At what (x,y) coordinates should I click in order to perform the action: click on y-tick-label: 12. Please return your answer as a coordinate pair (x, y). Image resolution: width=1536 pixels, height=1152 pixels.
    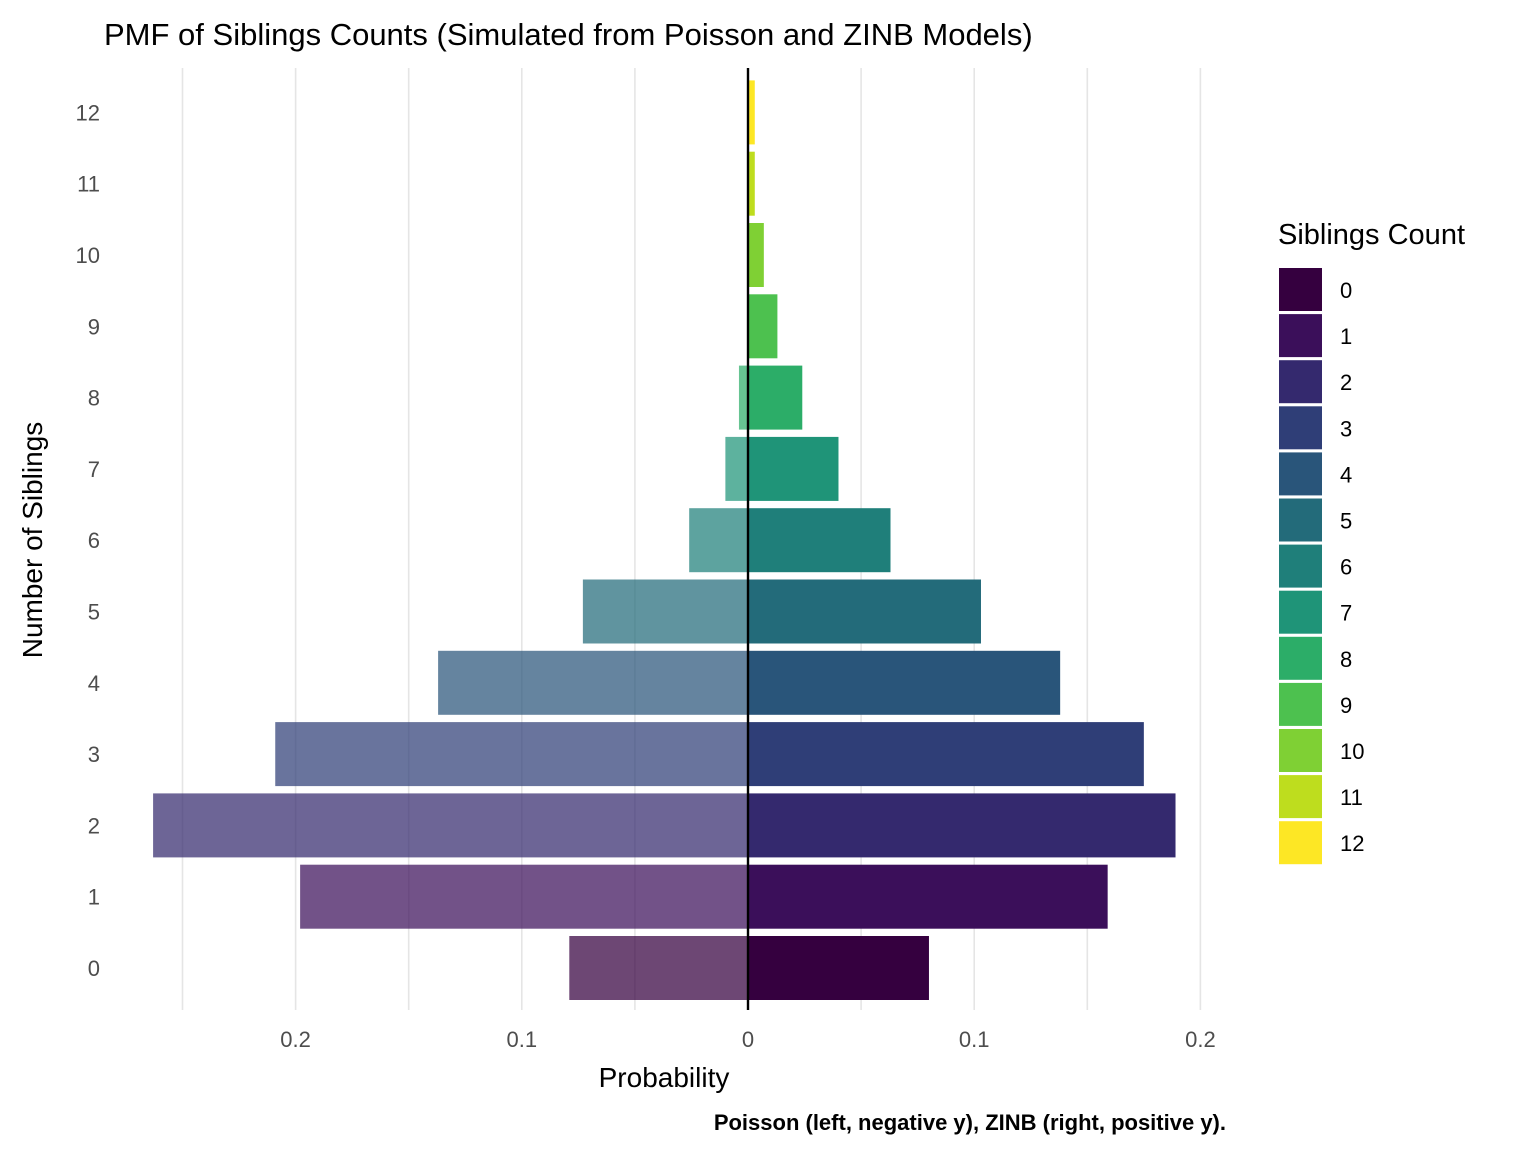
    Looking at the image, I should click on (88, 112).